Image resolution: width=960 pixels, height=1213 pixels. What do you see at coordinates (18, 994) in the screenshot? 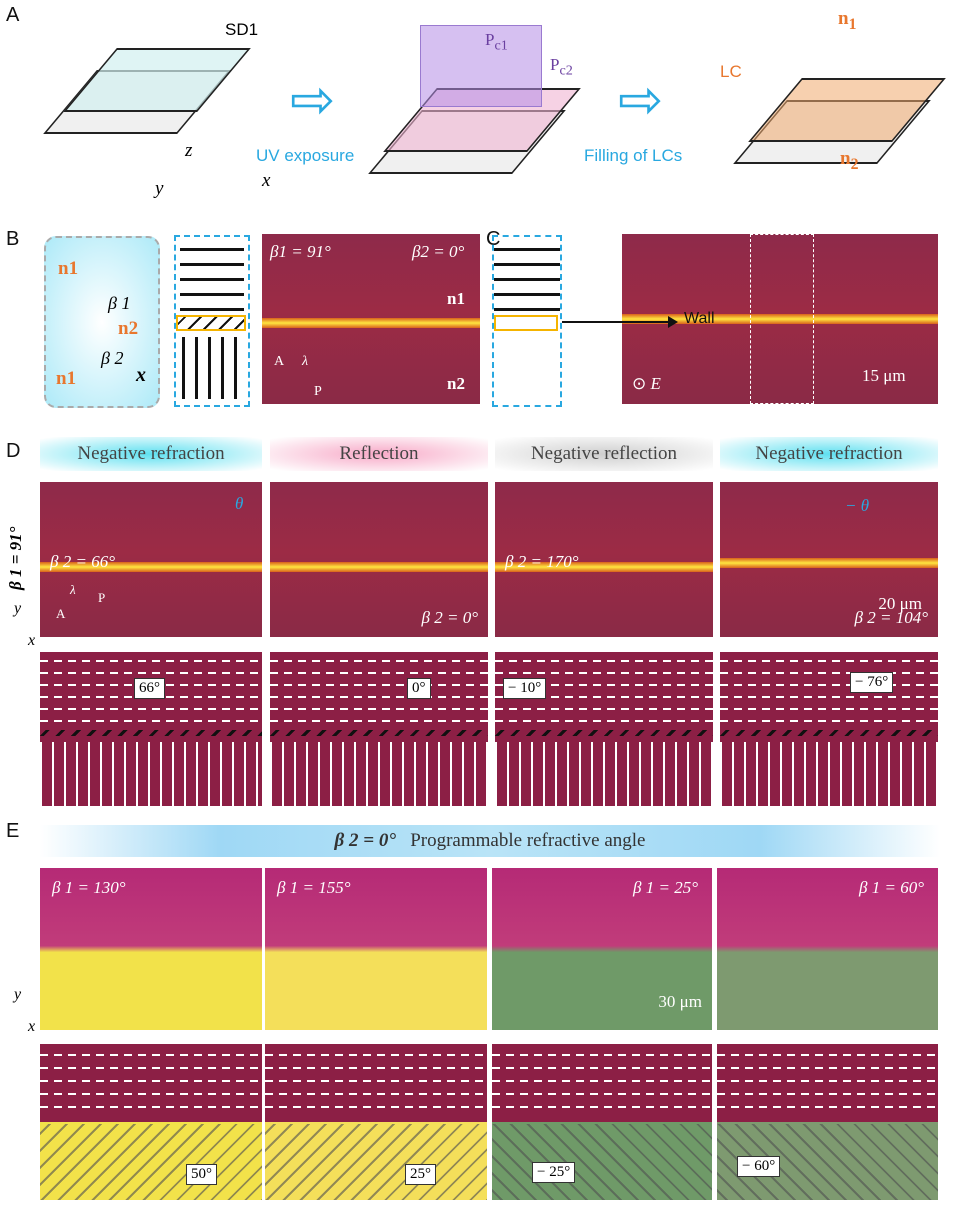
I see `axis-y: y` at bounding box center [18, 994].